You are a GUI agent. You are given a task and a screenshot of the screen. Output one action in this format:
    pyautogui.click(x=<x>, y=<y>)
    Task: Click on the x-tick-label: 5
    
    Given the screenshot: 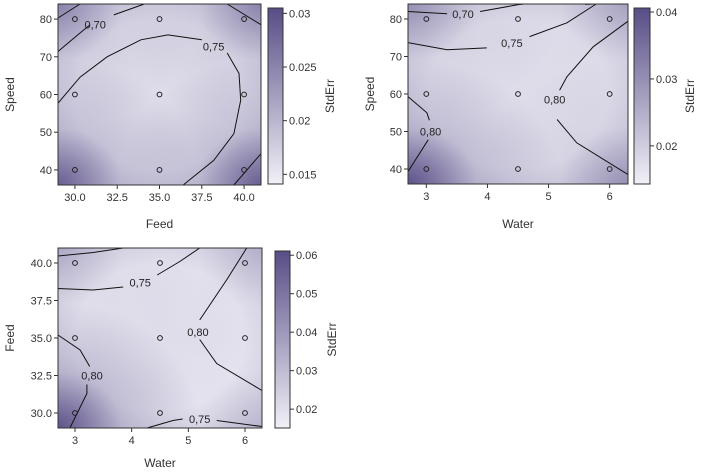 What is the action you would take?
    pyautogui.click(x=188, y=441)
    